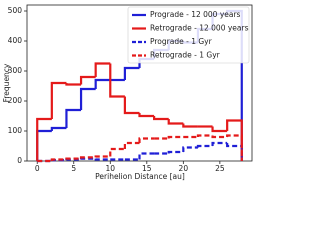 This screenshot has height=240, width=320. What do you see at coordinates (15, 130) in the screenshot?
I see `y-tick-label: 100` at bounding box center [15, 130].